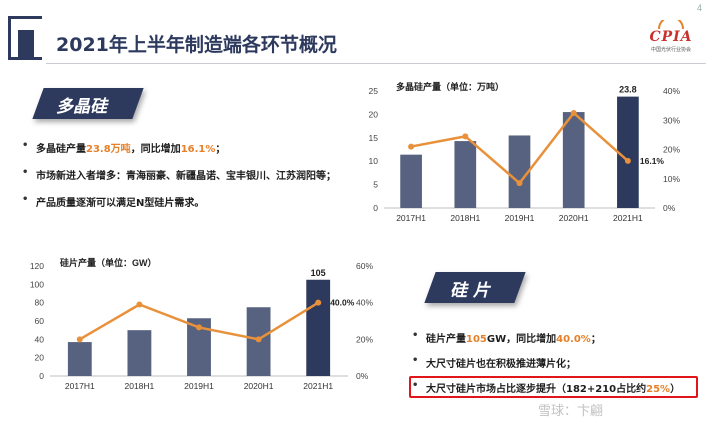  Describe the element at coordinates (40, 339) in the screenshot. I see `y-tick-label: 40` at that location.